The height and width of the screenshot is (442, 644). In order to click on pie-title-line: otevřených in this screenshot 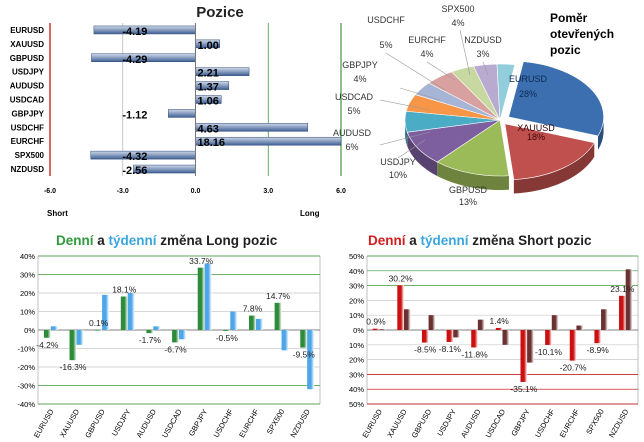, I will do `click(582, 34)`.